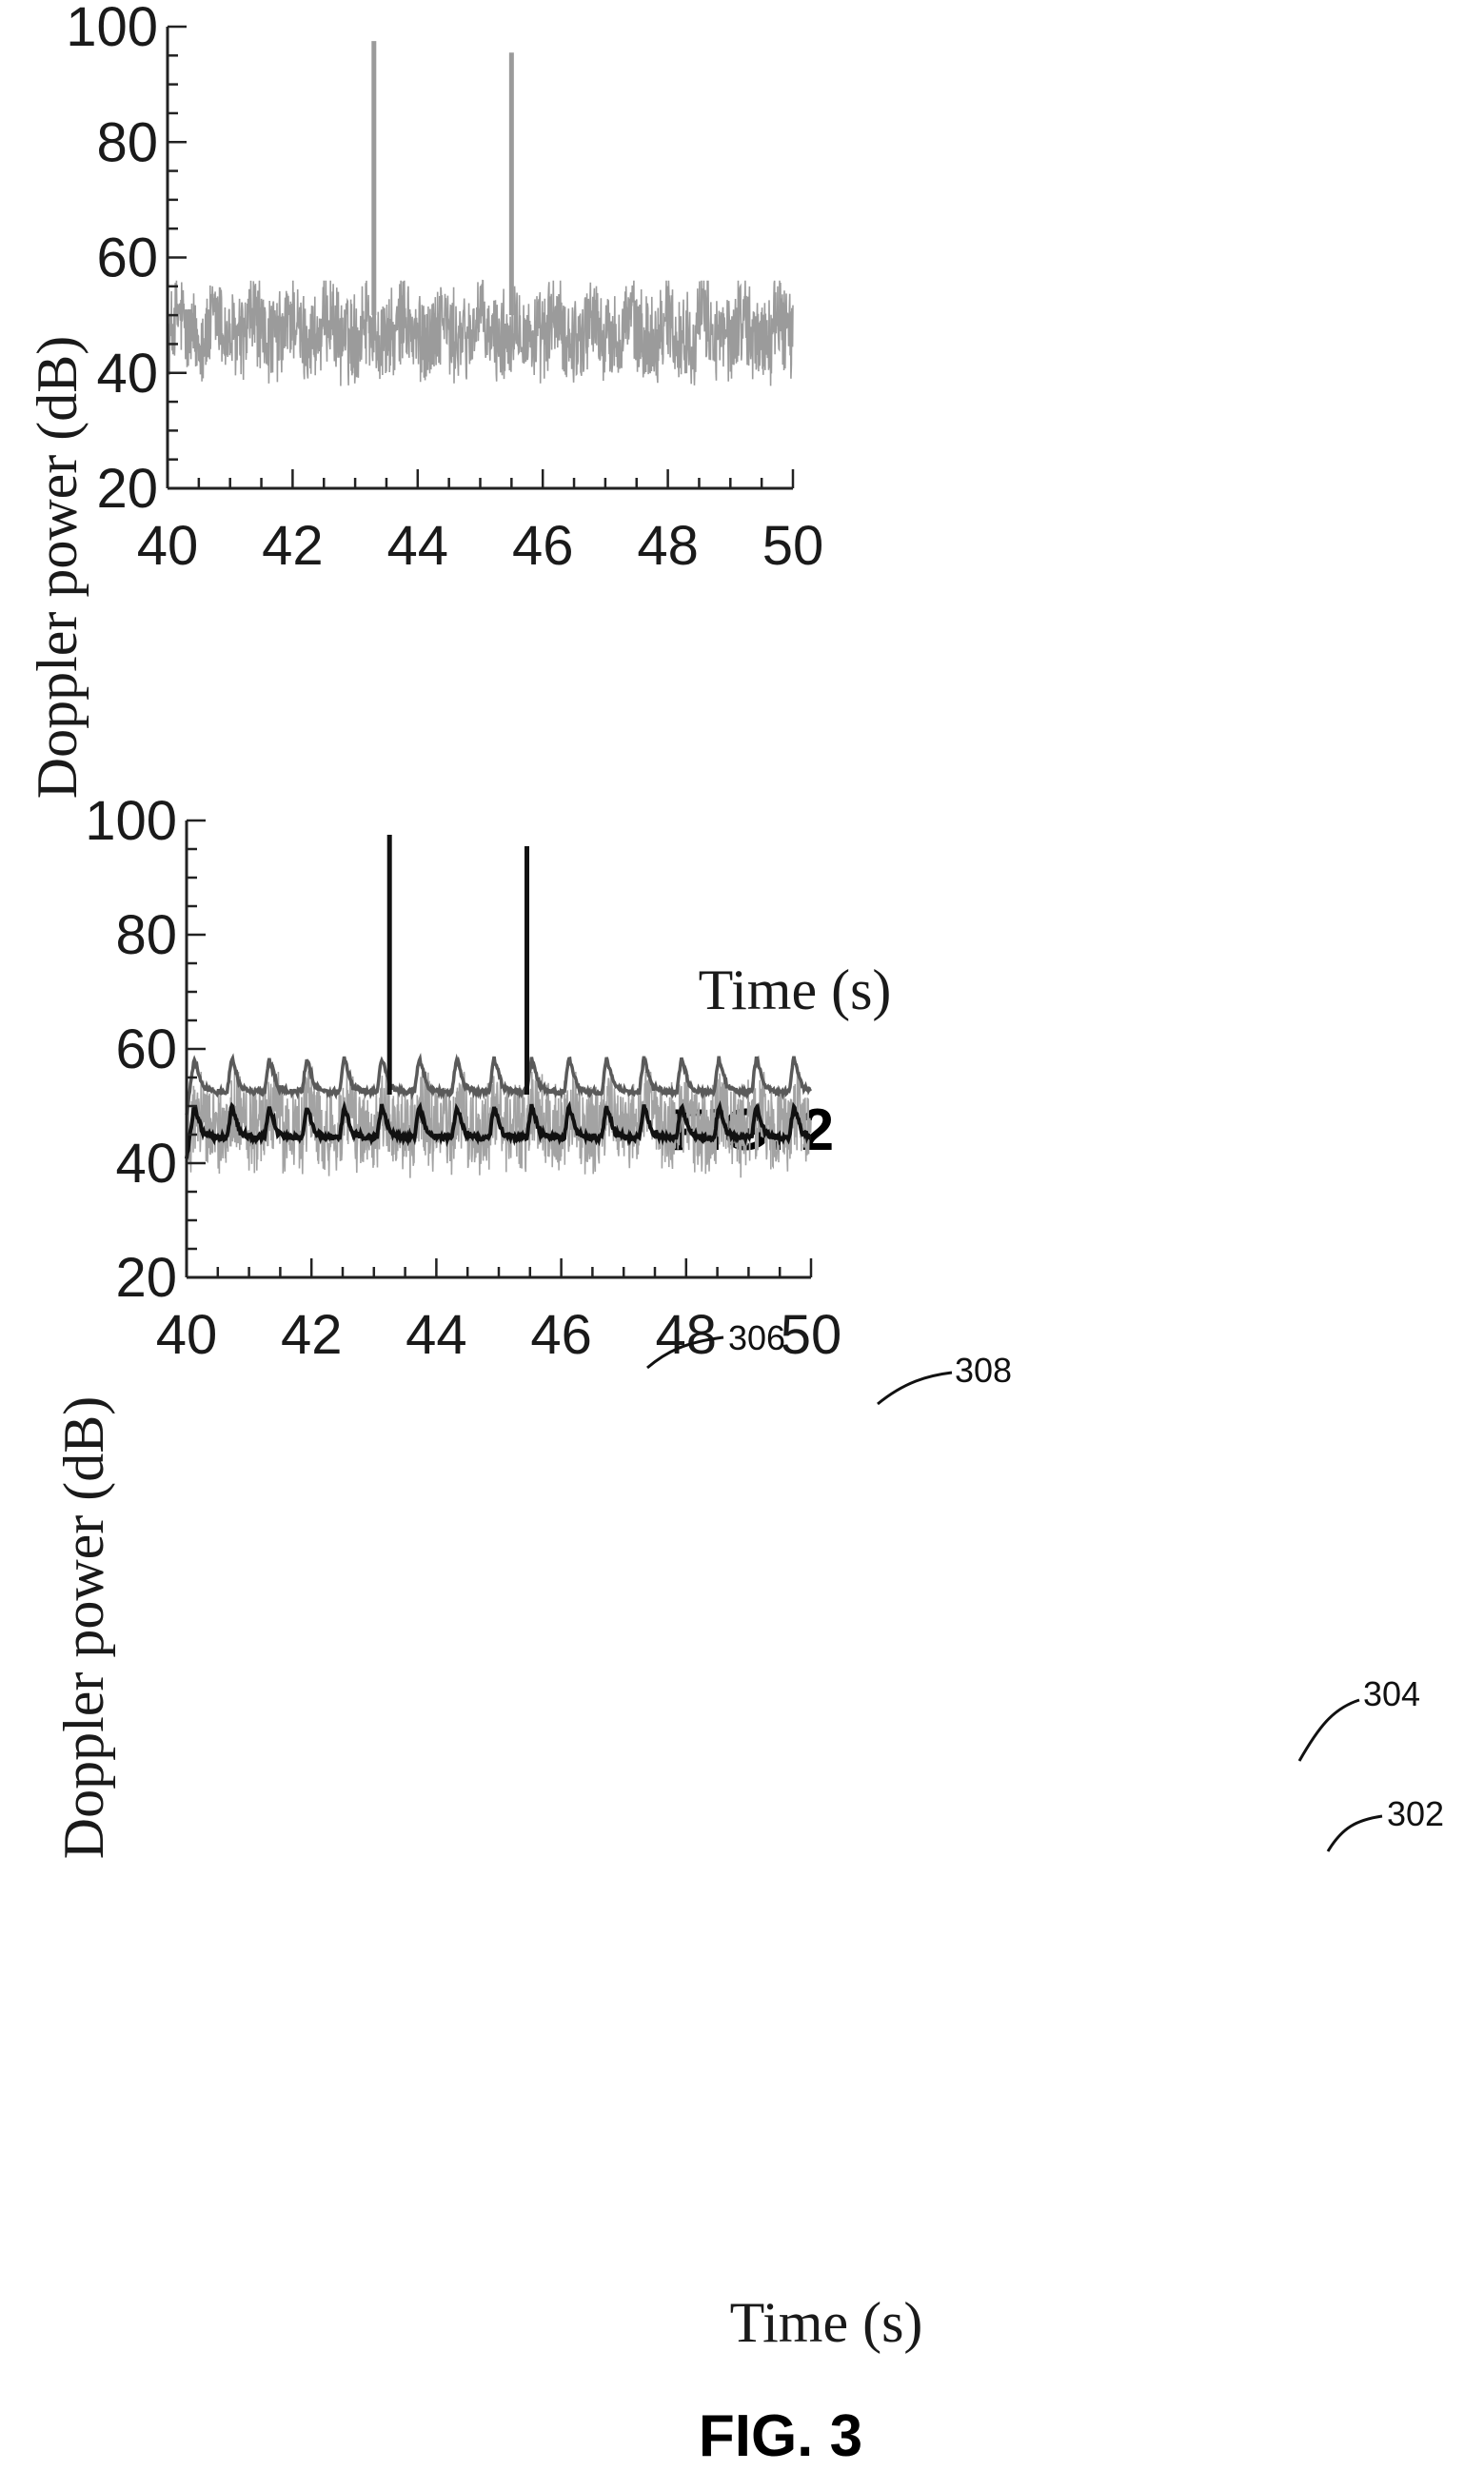 The image size is (1484, 2491). I want to click on series-304-line, so click(499, 1084).